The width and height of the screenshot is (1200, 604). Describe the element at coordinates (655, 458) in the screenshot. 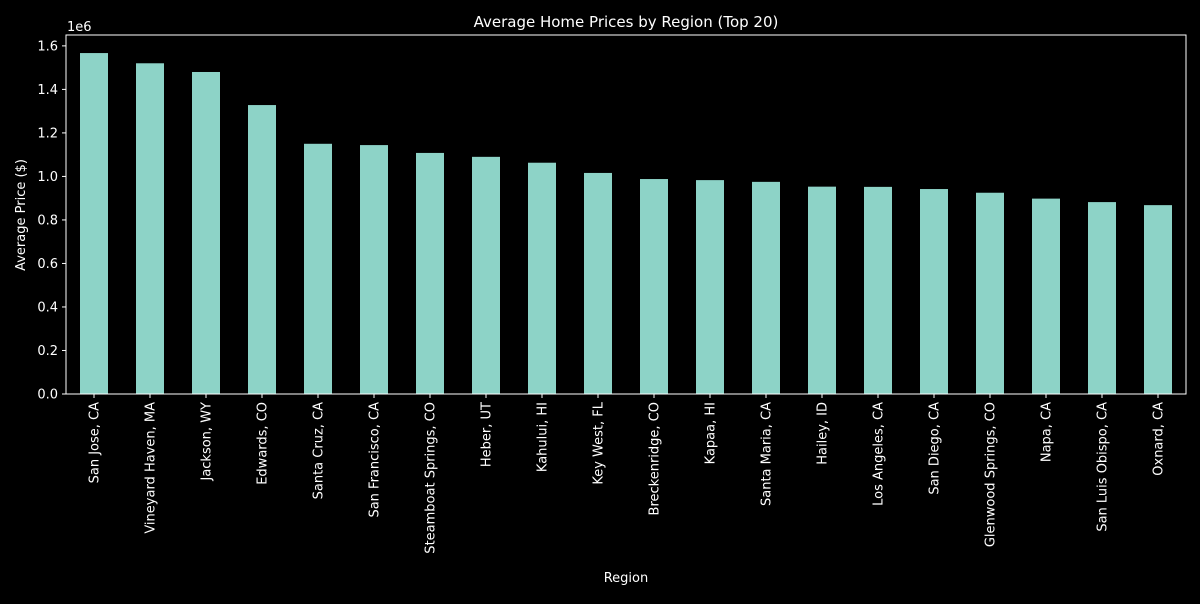

I see `x-tick-label-10: Breckenridge, CO` at that location.